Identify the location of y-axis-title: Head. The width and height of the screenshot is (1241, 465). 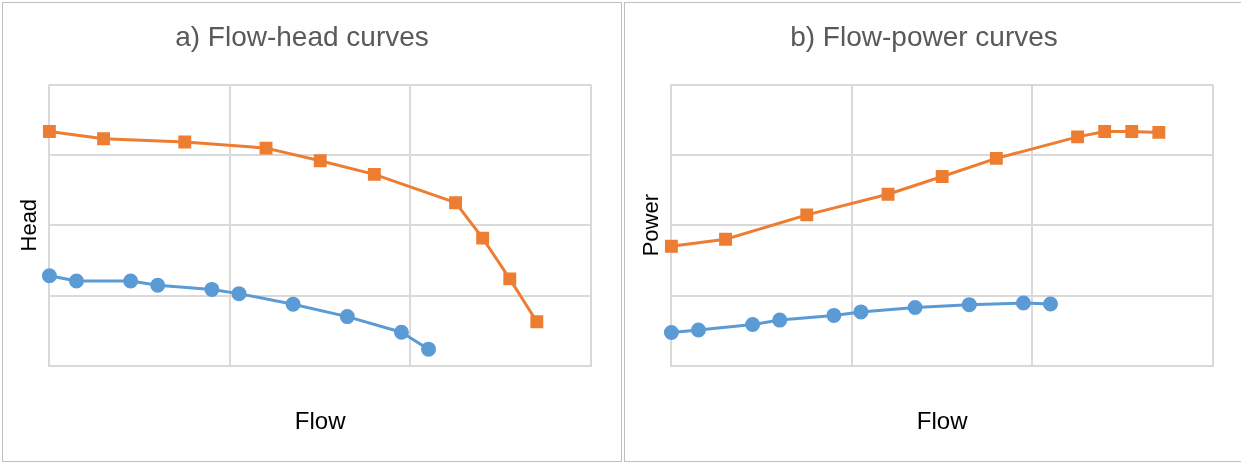
(29, 225).